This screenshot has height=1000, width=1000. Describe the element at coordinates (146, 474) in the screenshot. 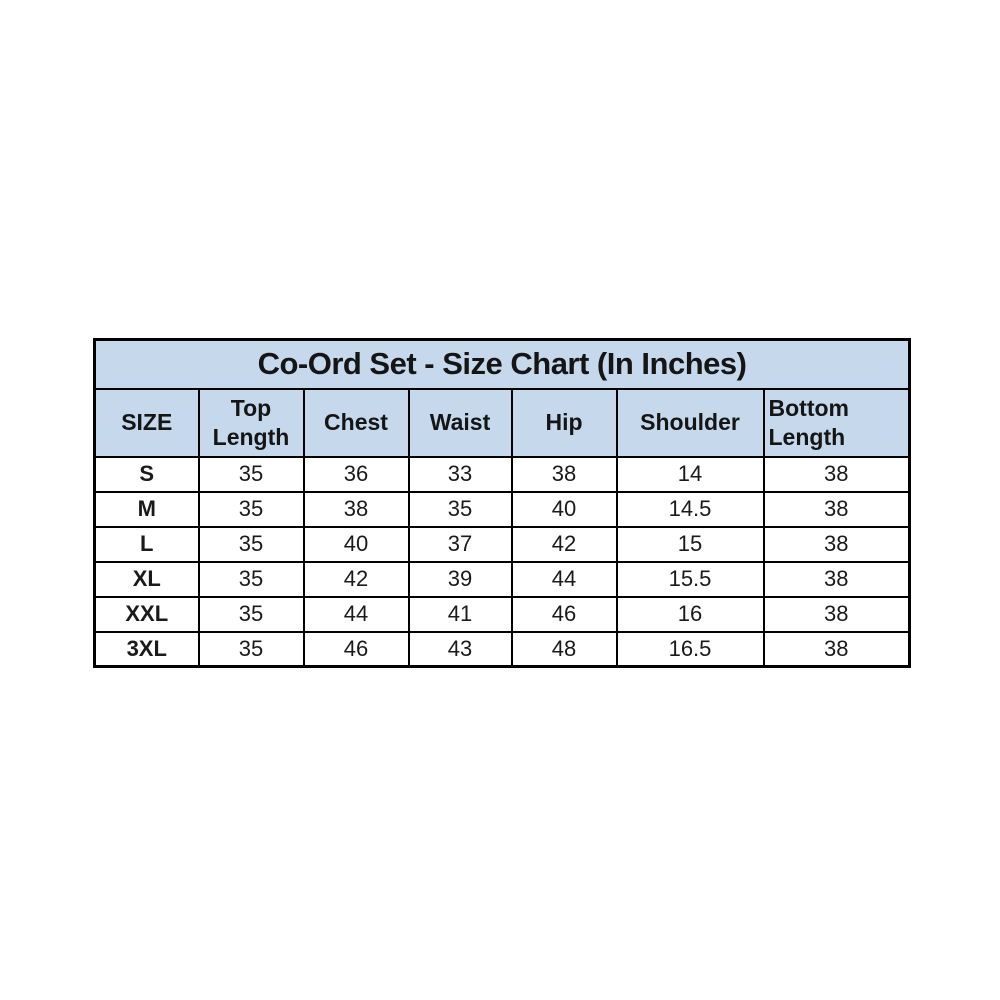

I see `size-cell: S` at that location.